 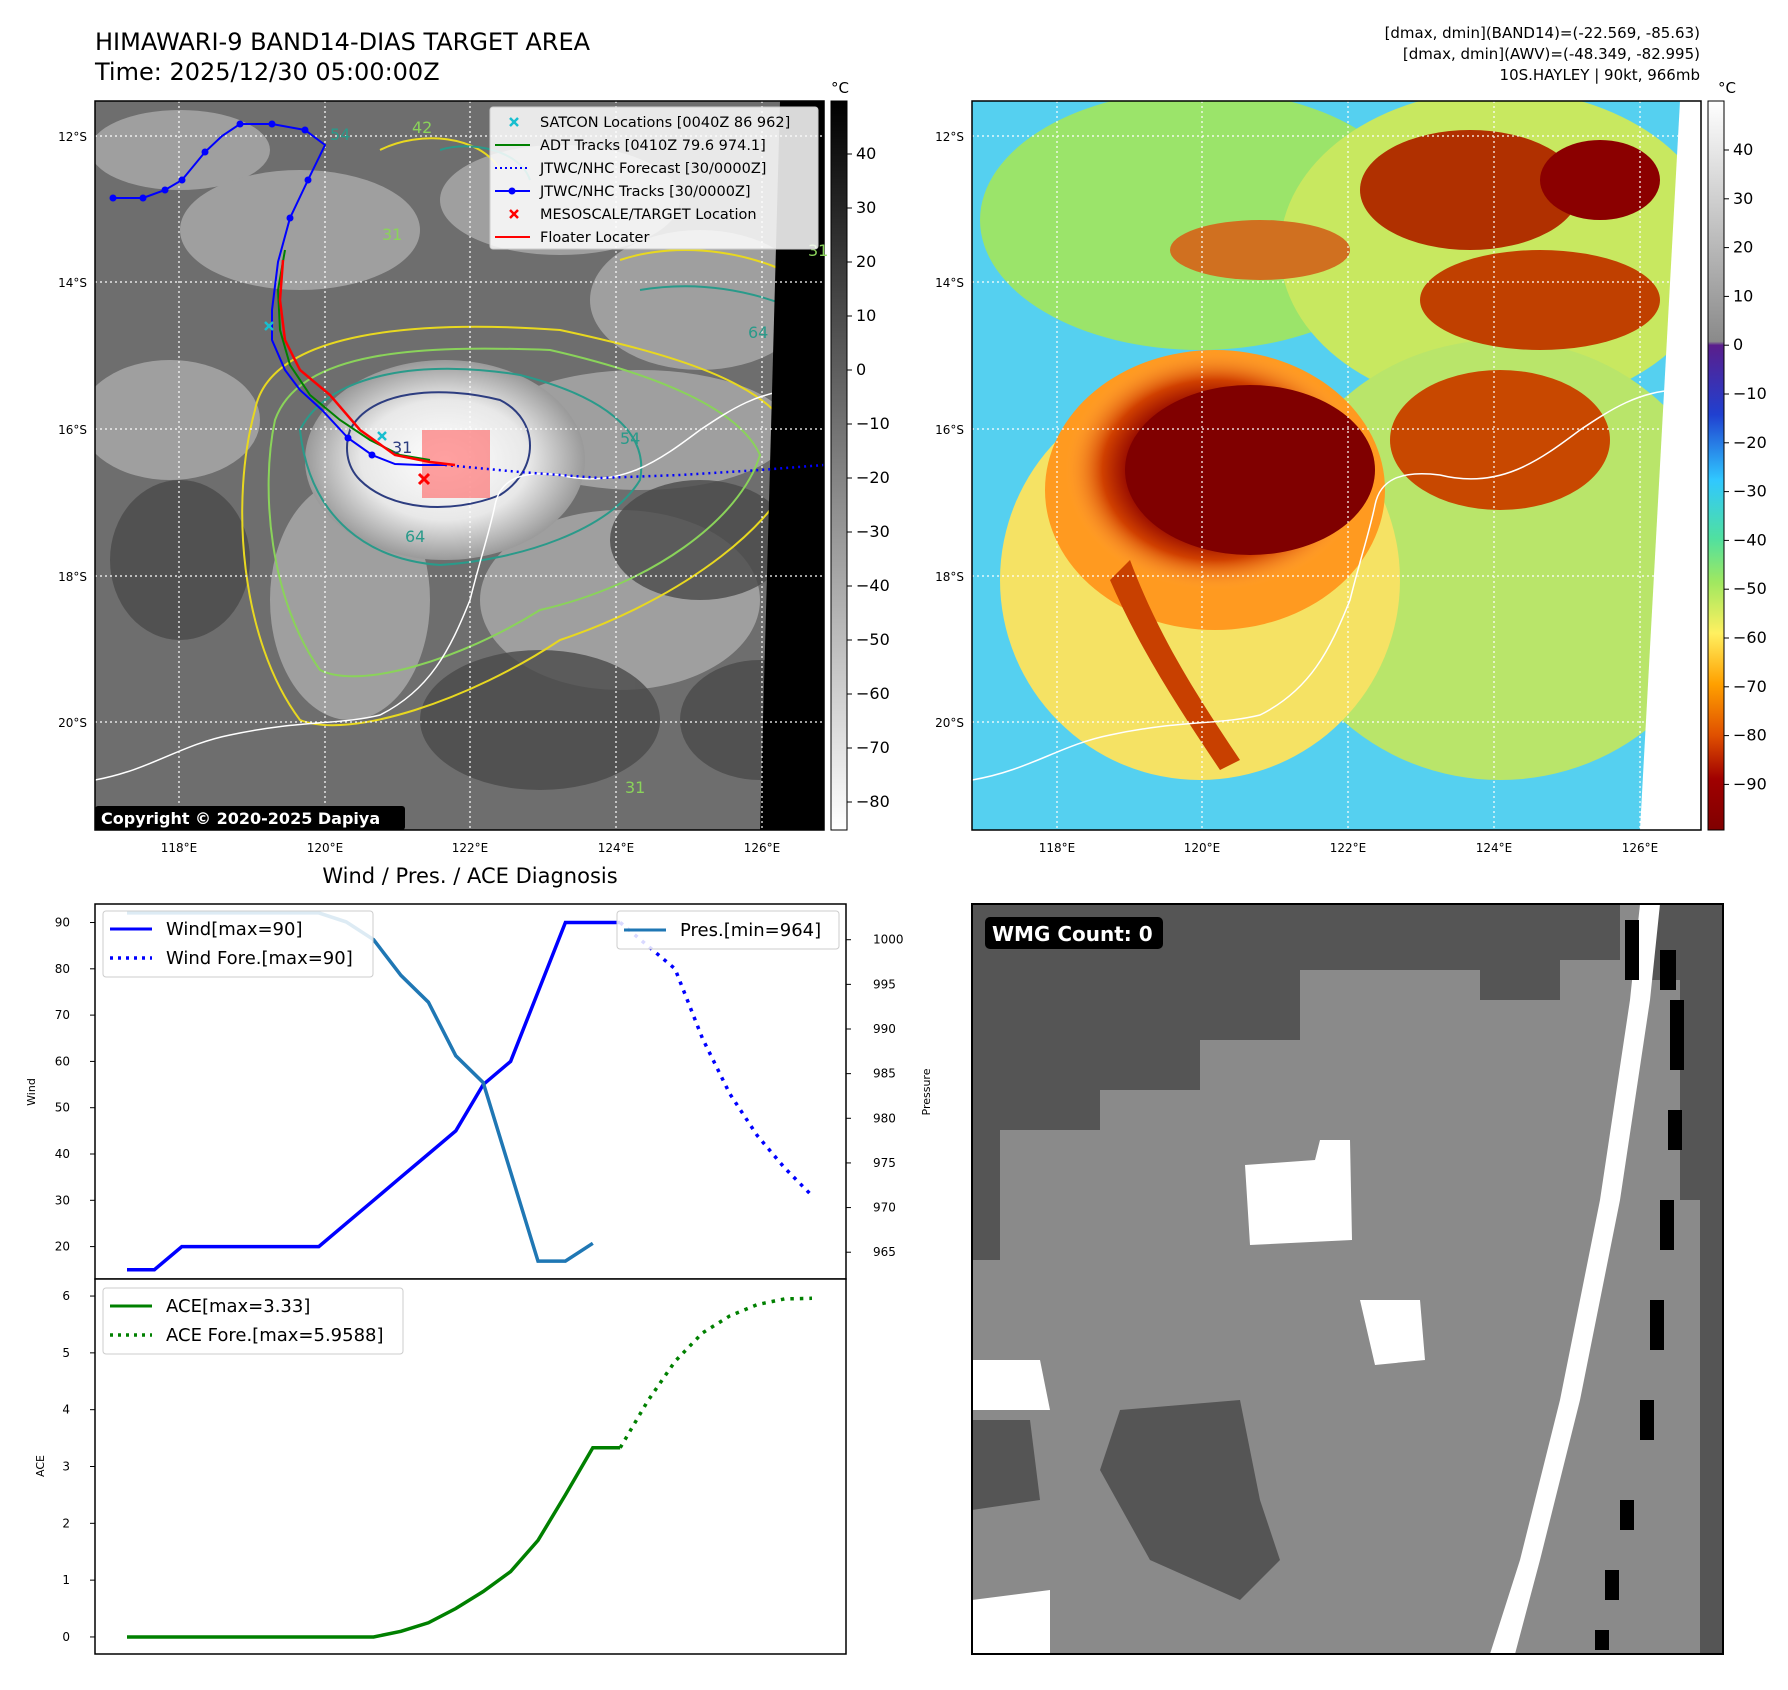 I want to click on colorbar-tick-label: 40, so click(x=1743, y=149).